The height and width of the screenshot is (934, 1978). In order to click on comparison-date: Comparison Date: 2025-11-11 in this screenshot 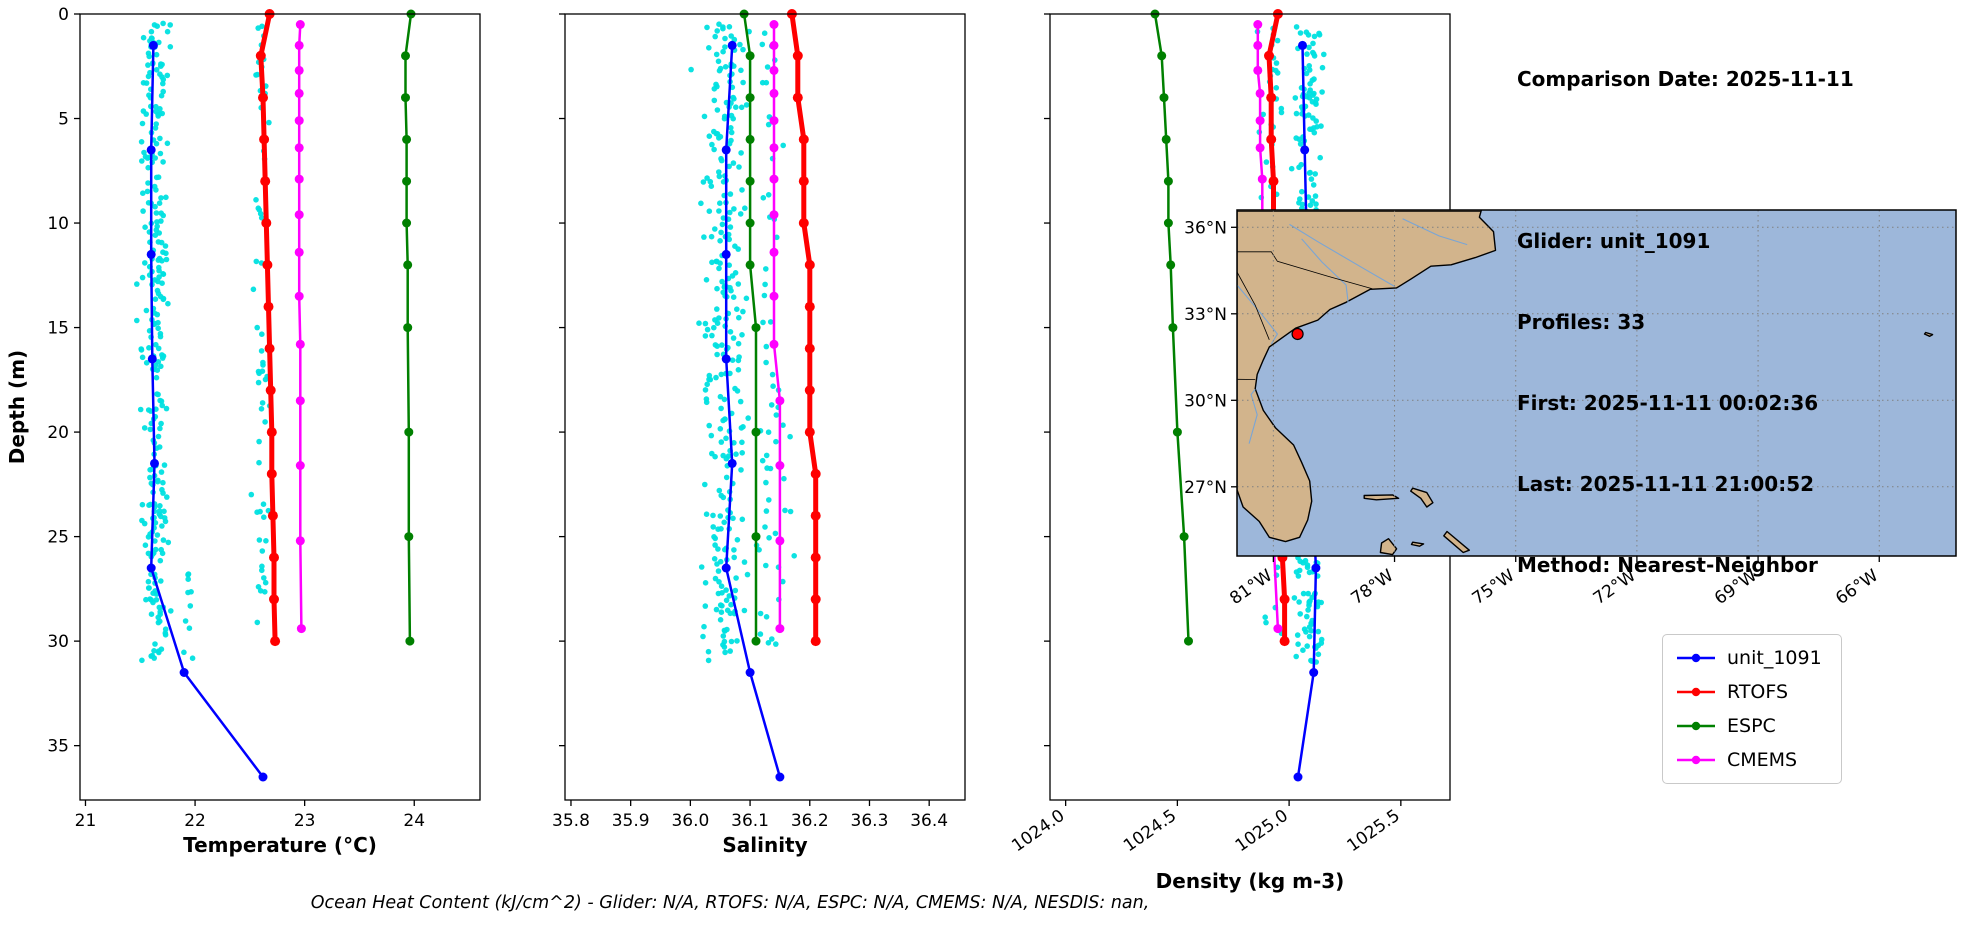, I will do `click(1685, 79)`.